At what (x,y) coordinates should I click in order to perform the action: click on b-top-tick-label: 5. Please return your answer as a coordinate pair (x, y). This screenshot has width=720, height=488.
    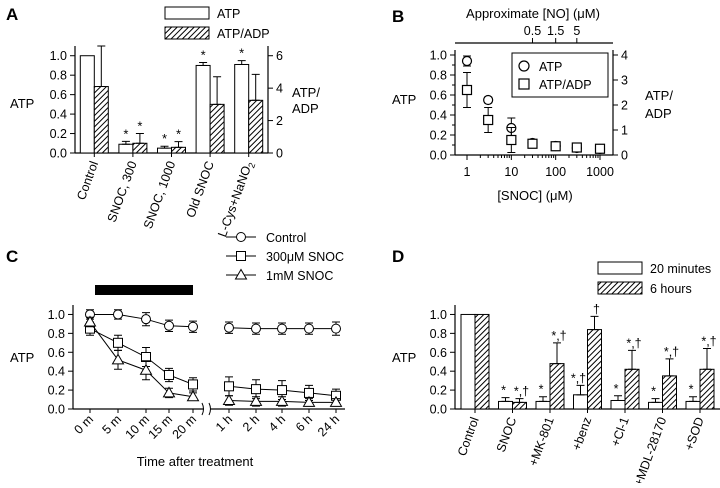
    Looking at the image, I should click on (576, 31).